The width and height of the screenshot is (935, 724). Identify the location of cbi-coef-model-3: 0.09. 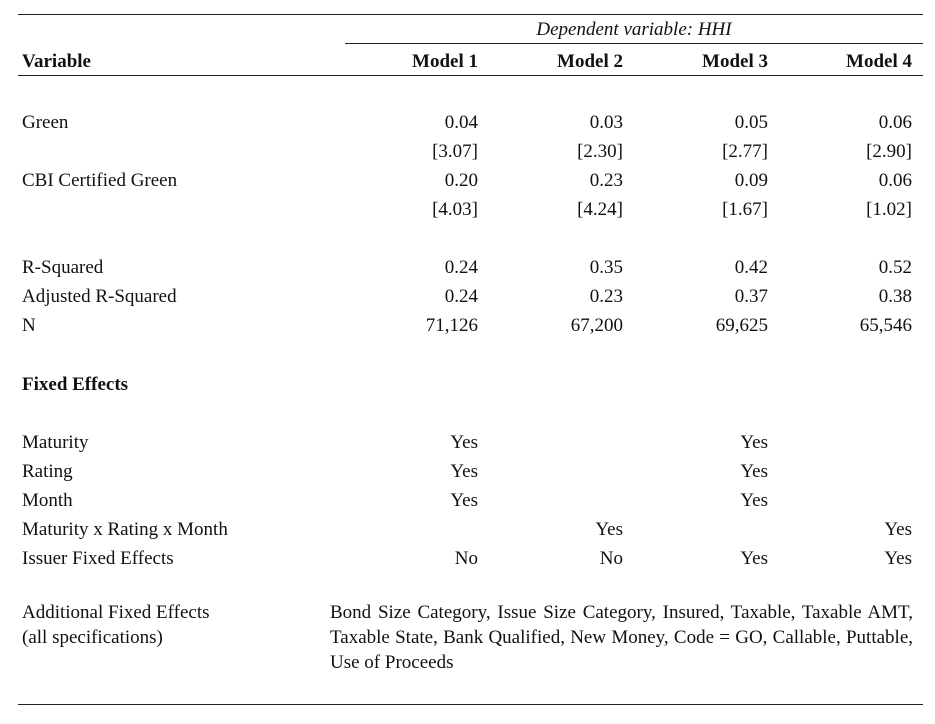
(751, 180).